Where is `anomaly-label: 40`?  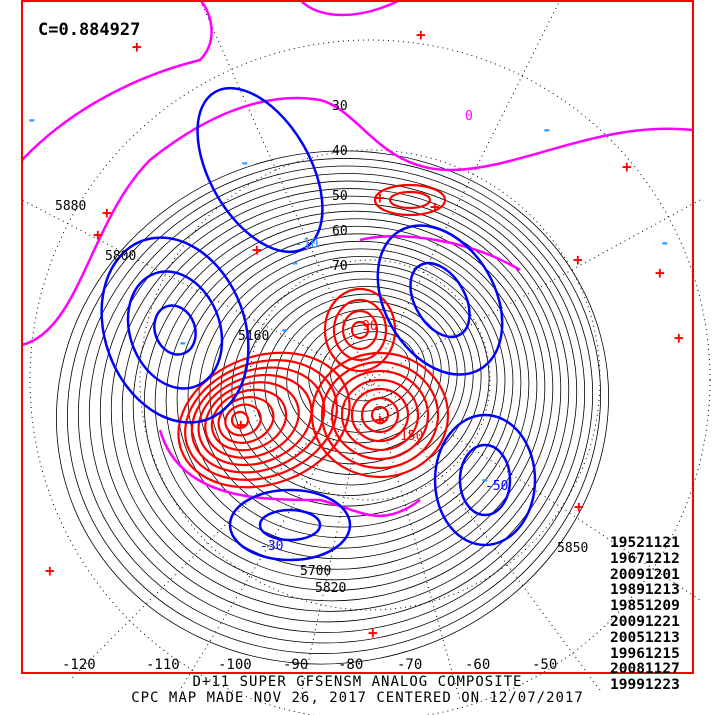
anomaly-label: 40 is located at coordinates (340, 151).